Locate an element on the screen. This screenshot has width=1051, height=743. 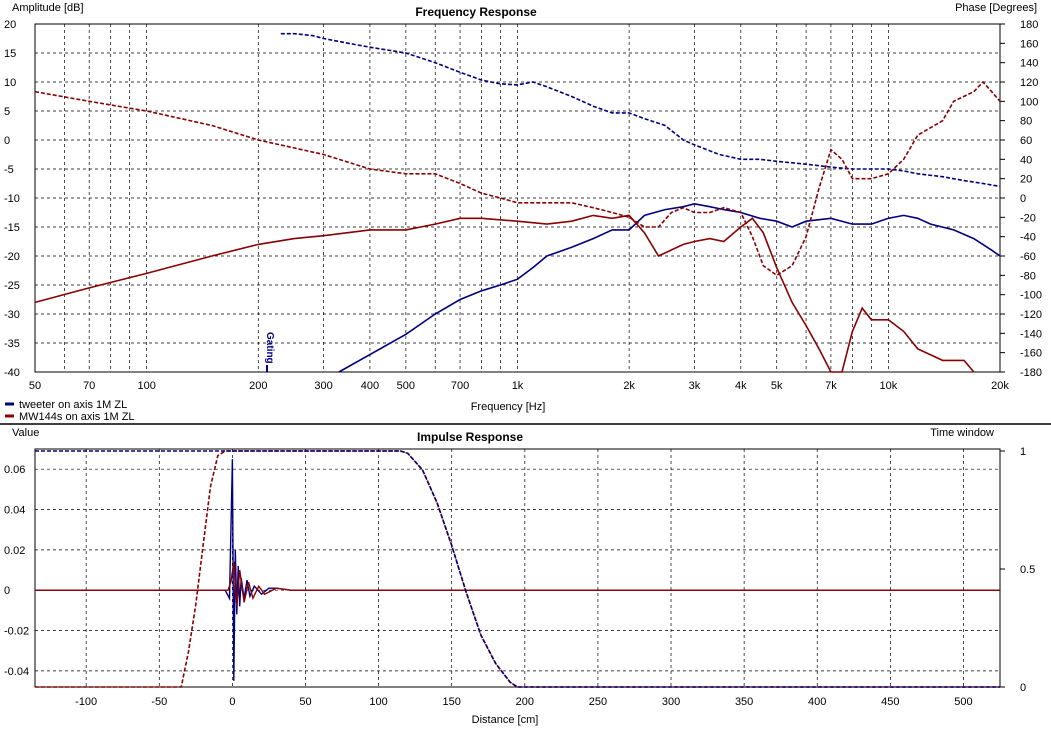
freq-x-tick-label: 700 is located at coordinates (460, 386).